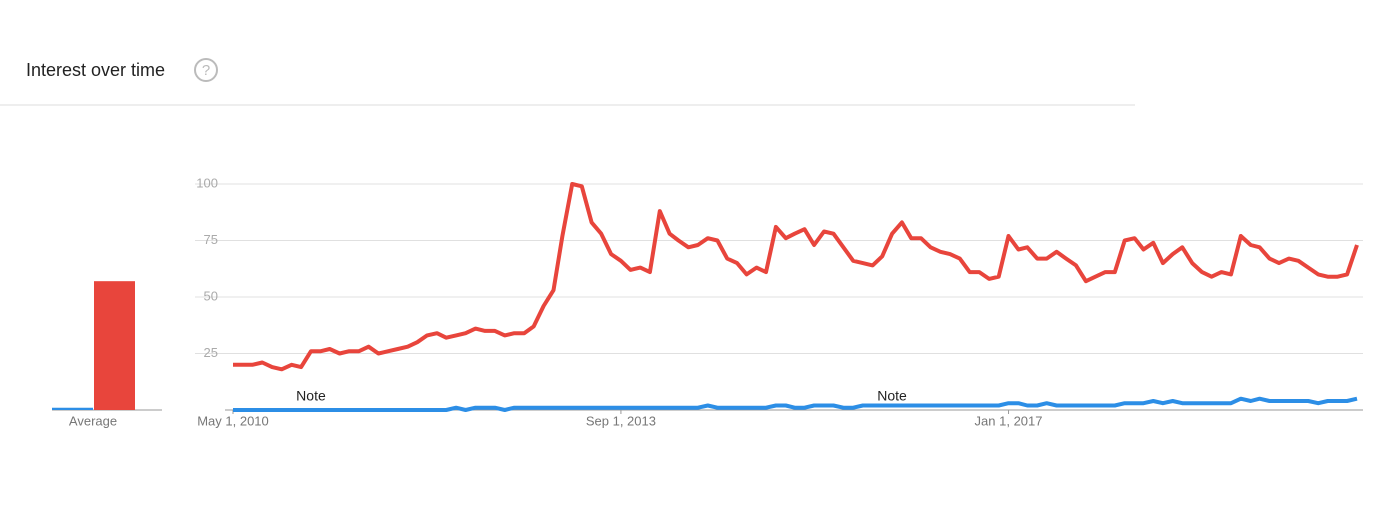  What do you see at coordinates (211, 295) in the screenshot?
I see `y-tick-label: 50` at bounding box center [211, 295].